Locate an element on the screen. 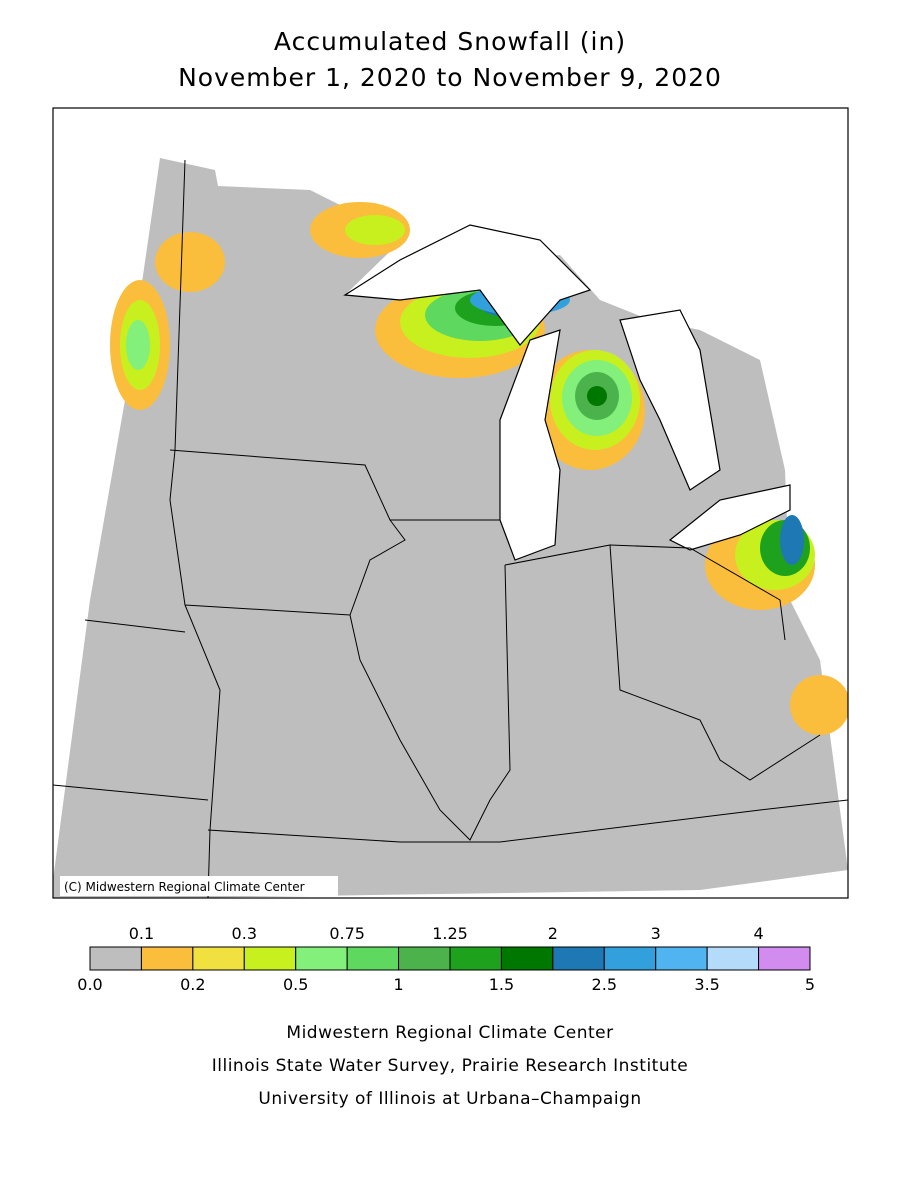 This screenshot has width=900, height=1204. footer-line: Midwestern Regional Climate Center is located at coordinates (449, 1033).